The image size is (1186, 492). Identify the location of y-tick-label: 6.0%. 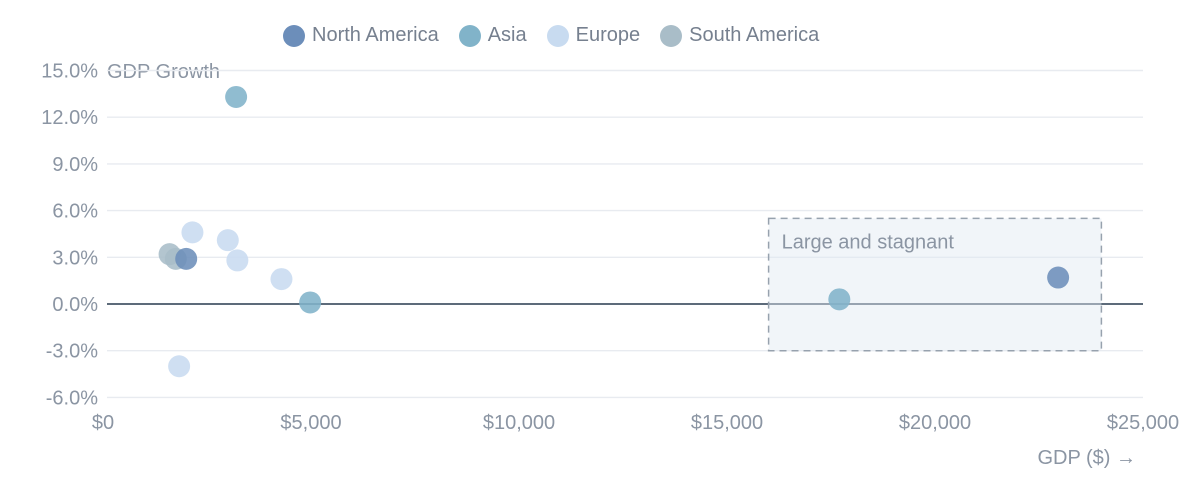
(75, 212).